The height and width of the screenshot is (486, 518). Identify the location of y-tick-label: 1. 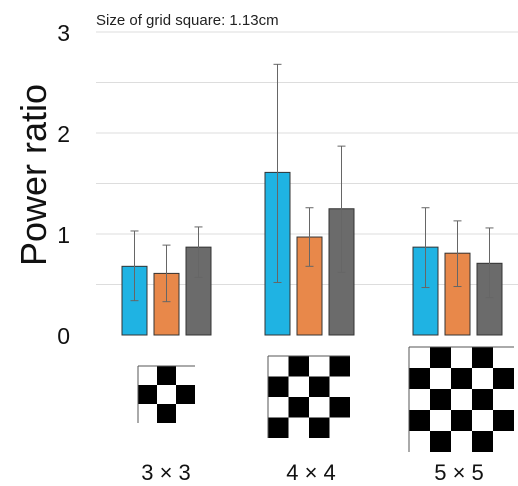
(63, 235).